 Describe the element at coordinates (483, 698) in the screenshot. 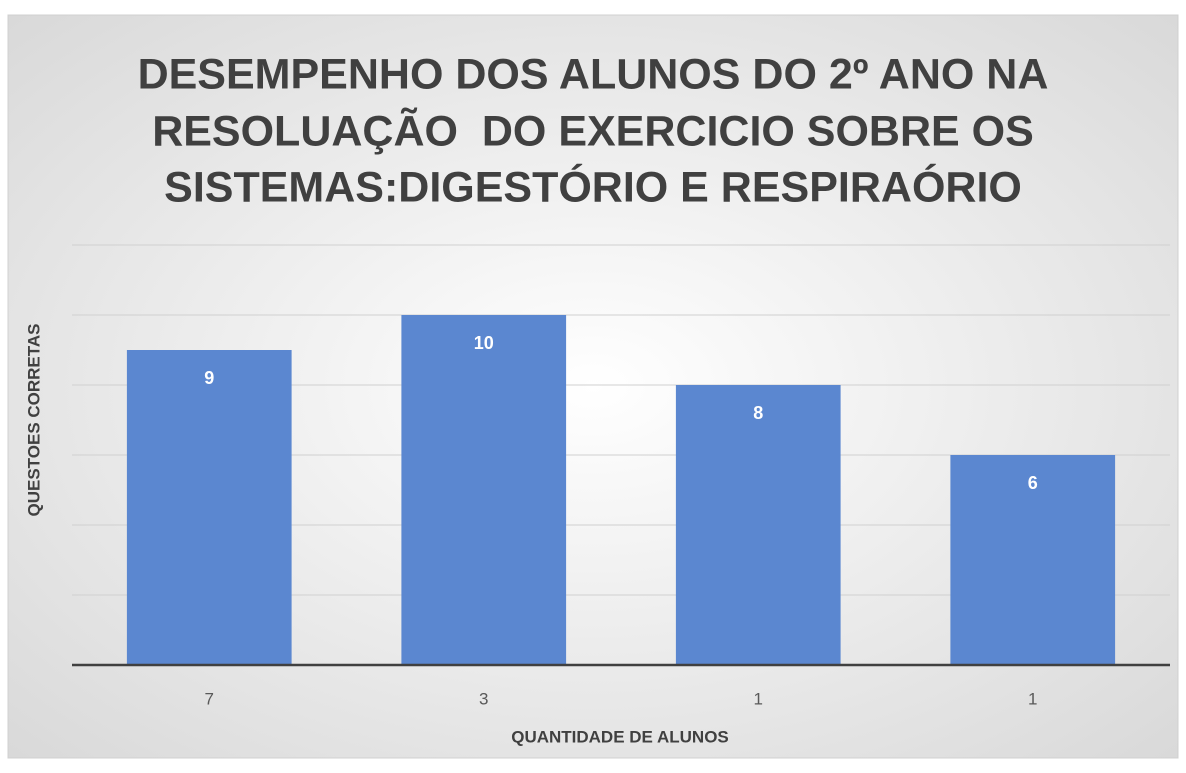

I see `x-tick-label: 3` at that location.